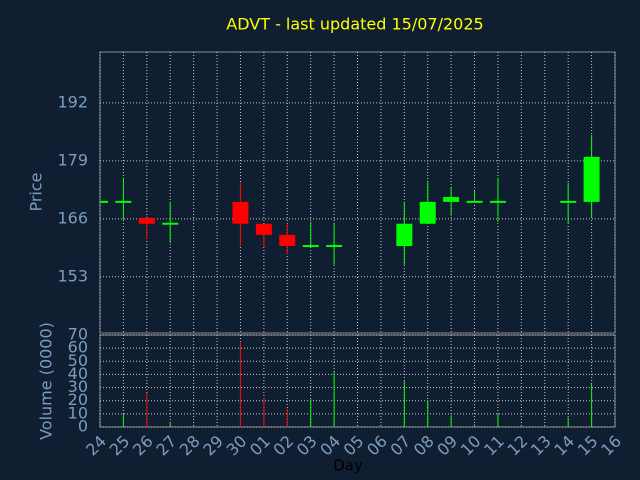 This screenshot has width=640, height=480. What do you see at coordinates (72, 275) in the screenshot?
I see `y-tick-label: 153` at bounding box center [72, 275].